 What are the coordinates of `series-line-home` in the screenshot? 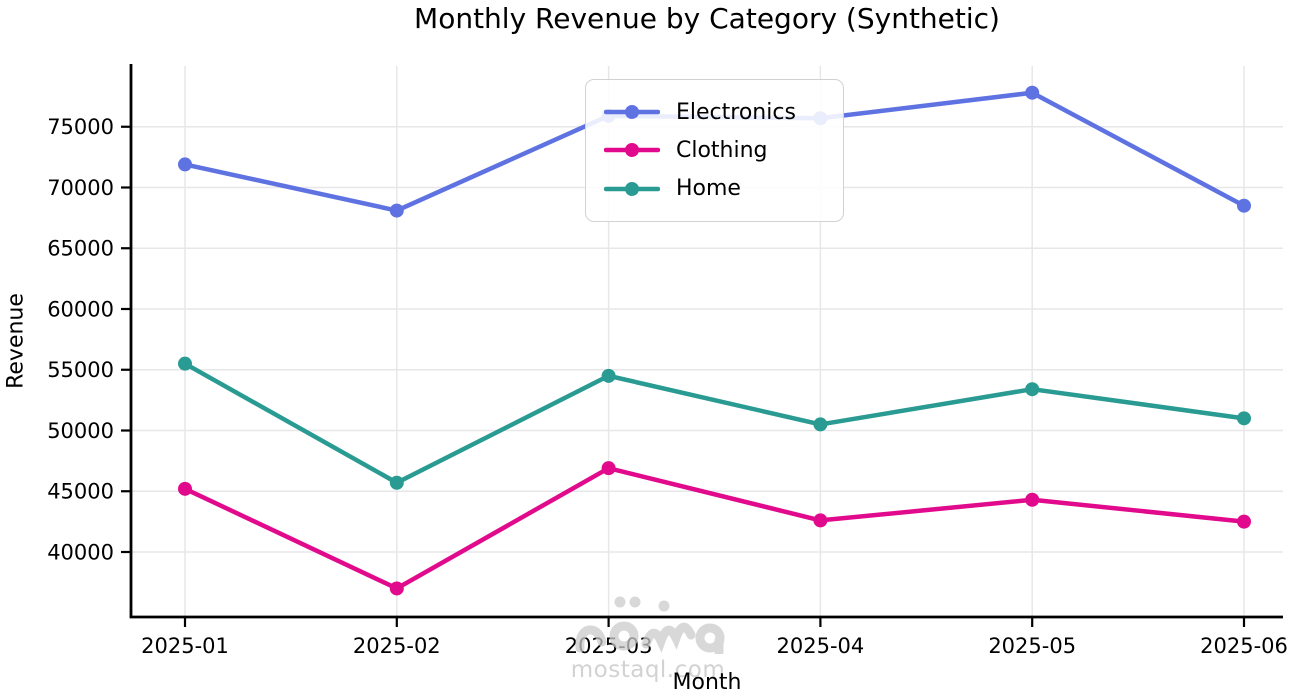 It's located at (714, 423).